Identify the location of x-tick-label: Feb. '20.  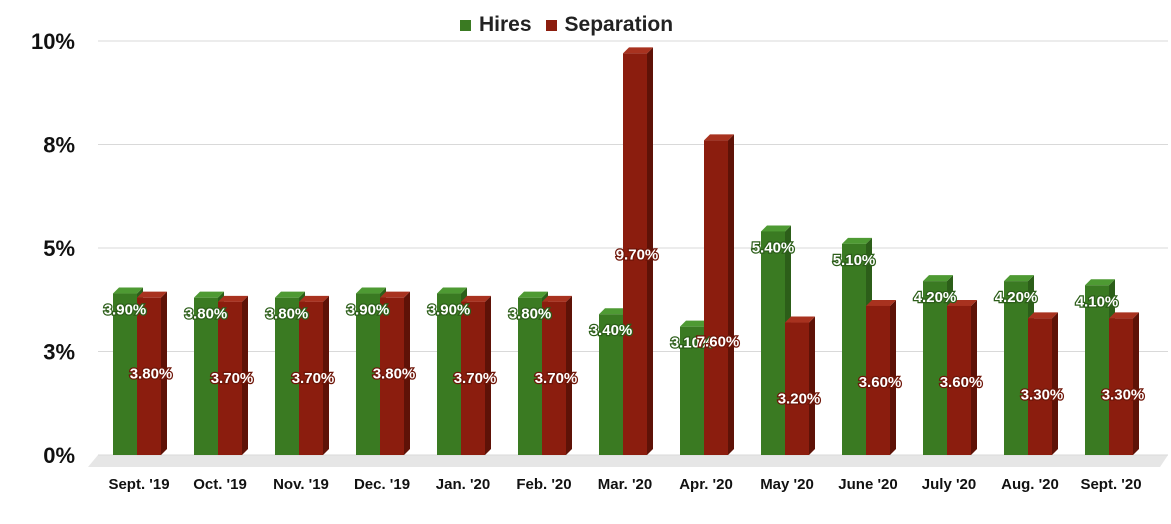
(543, 484).